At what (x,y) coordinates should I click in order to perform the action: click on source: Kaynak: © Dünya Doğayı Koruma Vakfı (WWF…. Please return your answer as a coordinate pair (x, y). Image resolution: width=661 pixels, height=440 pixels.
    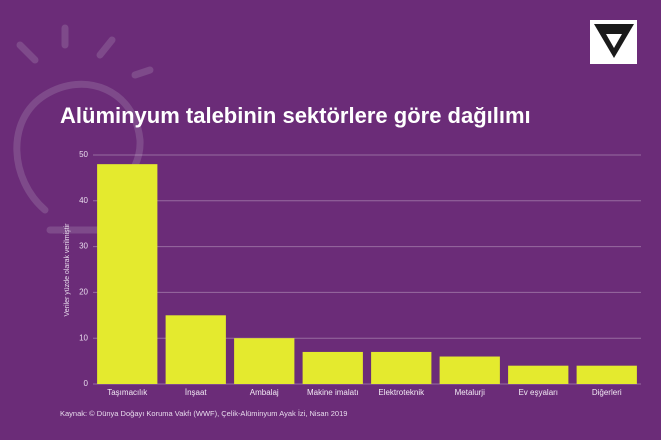
    Looking at the image, I should click on (203, 413).